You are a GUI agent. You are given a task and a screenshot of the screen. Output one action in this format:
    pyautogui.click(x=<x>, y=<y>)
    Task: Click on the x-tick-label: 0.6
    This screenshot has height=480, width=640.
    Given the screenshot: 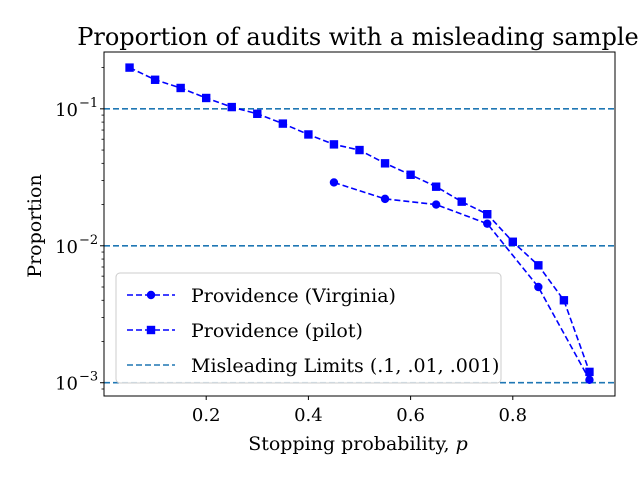 What is the action you would take?
    pyautogui.click(x=410, y=415)
    